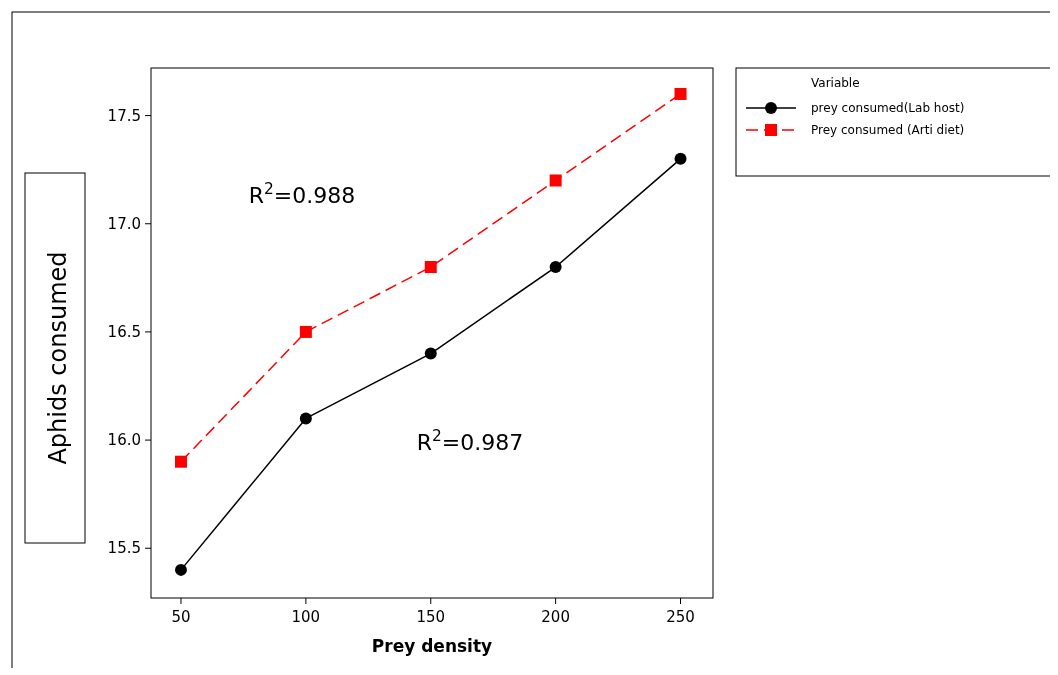  I want to click on y-tick-label: 17.0, so click(124, 224).